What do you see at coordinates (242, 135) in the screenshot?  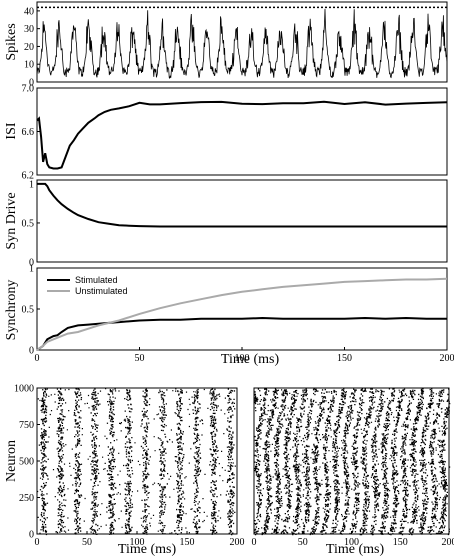 I see `isi-line` at bounding box center [242, 135].